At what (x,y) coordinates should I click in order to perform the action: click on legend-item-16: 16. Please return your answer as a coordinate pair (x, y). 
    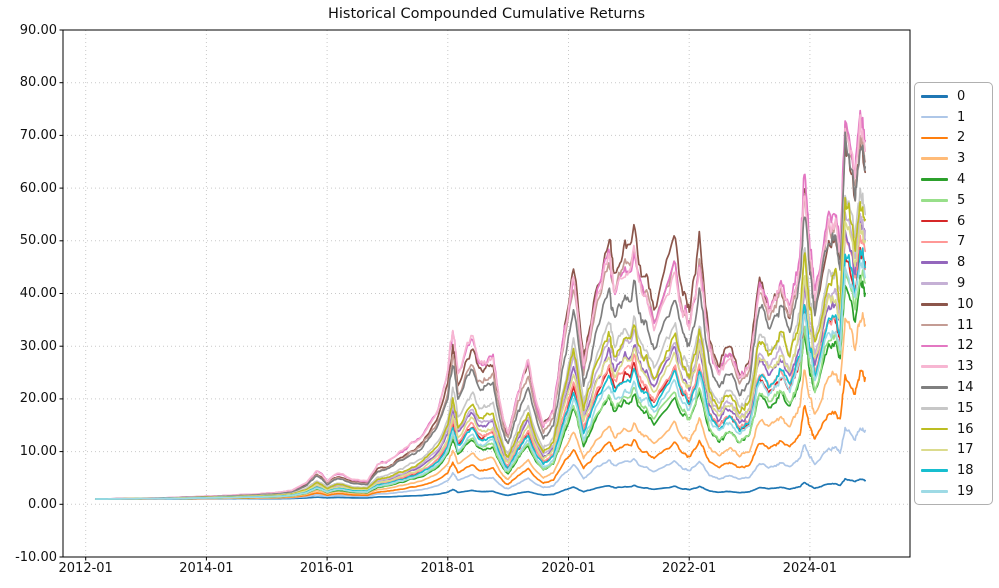
    Looking at the image, I should click on (953, 429).